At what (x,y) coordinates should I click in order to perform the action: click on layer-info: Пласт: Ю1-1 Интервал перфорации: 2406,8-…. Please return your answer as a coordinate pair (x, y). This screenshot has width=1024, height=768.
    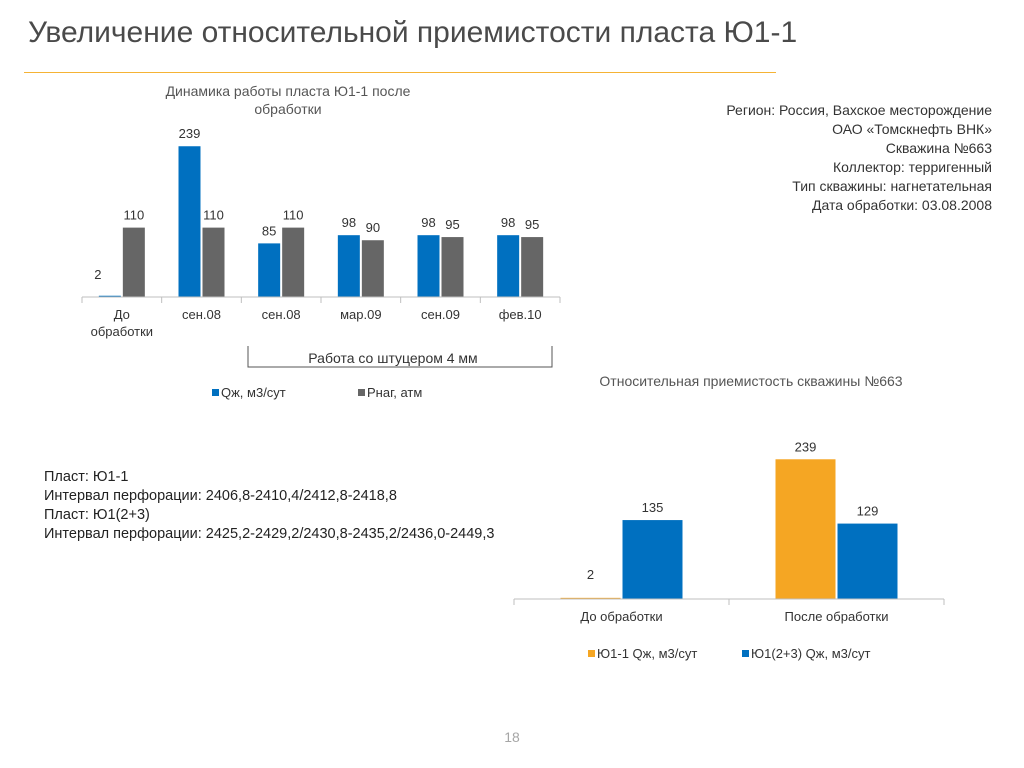
    Looking at the image, I should click on (269, 506).